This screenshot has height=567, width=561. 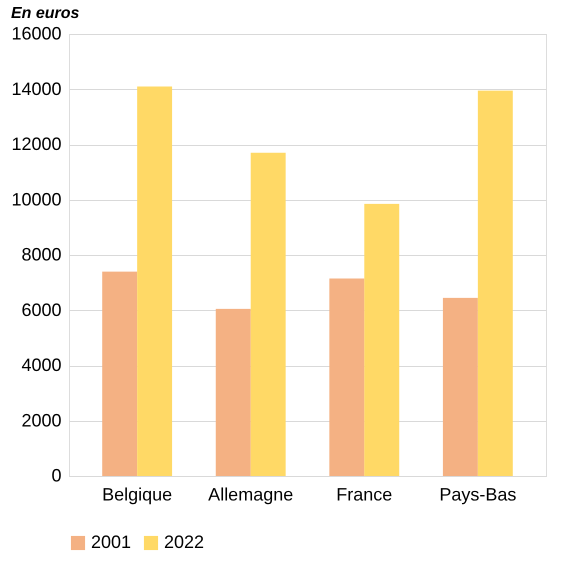 What do you see at coordinates (36, 34) in the screenshot?
I see `y-tick-label: 16000` at bounding box center [36, 34].